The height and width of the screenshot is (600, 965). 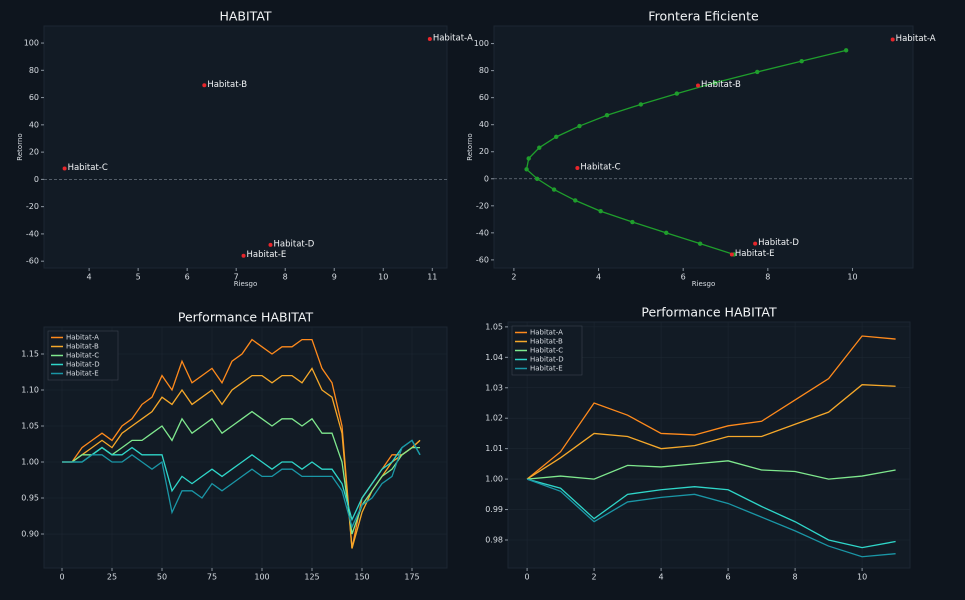 I want to click on x-tick-label: 175, so click(x=411, y=577).